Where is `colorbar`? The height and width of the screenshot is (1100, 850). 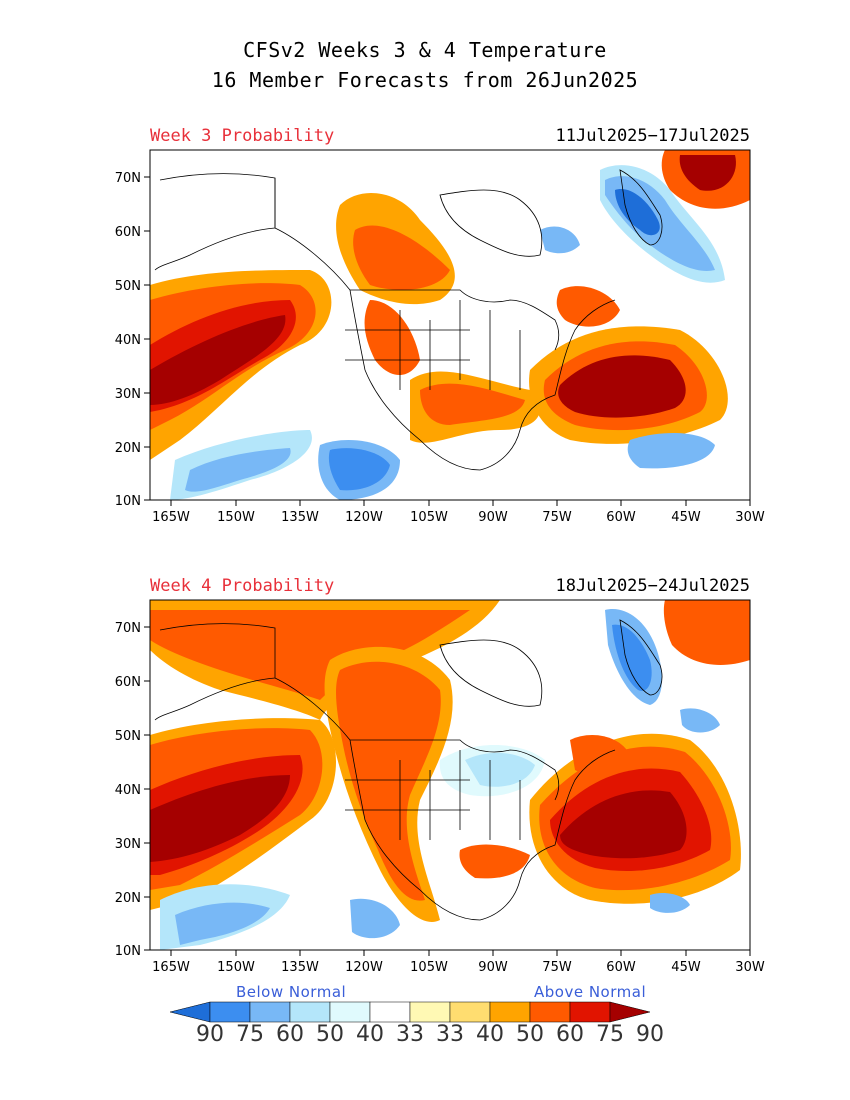 colorbar is located at coordinates (410, 1012).